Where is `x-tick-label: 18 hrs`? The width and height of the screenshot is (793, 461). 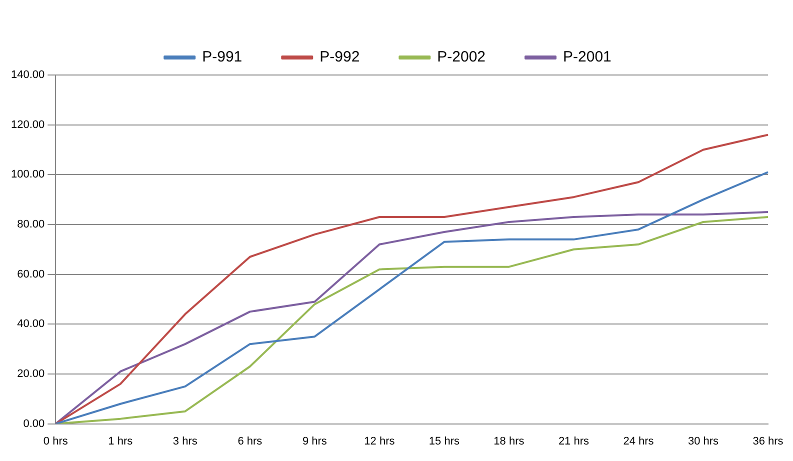
x-tick-label: 18 hrs is located at coordinates (509, 441).